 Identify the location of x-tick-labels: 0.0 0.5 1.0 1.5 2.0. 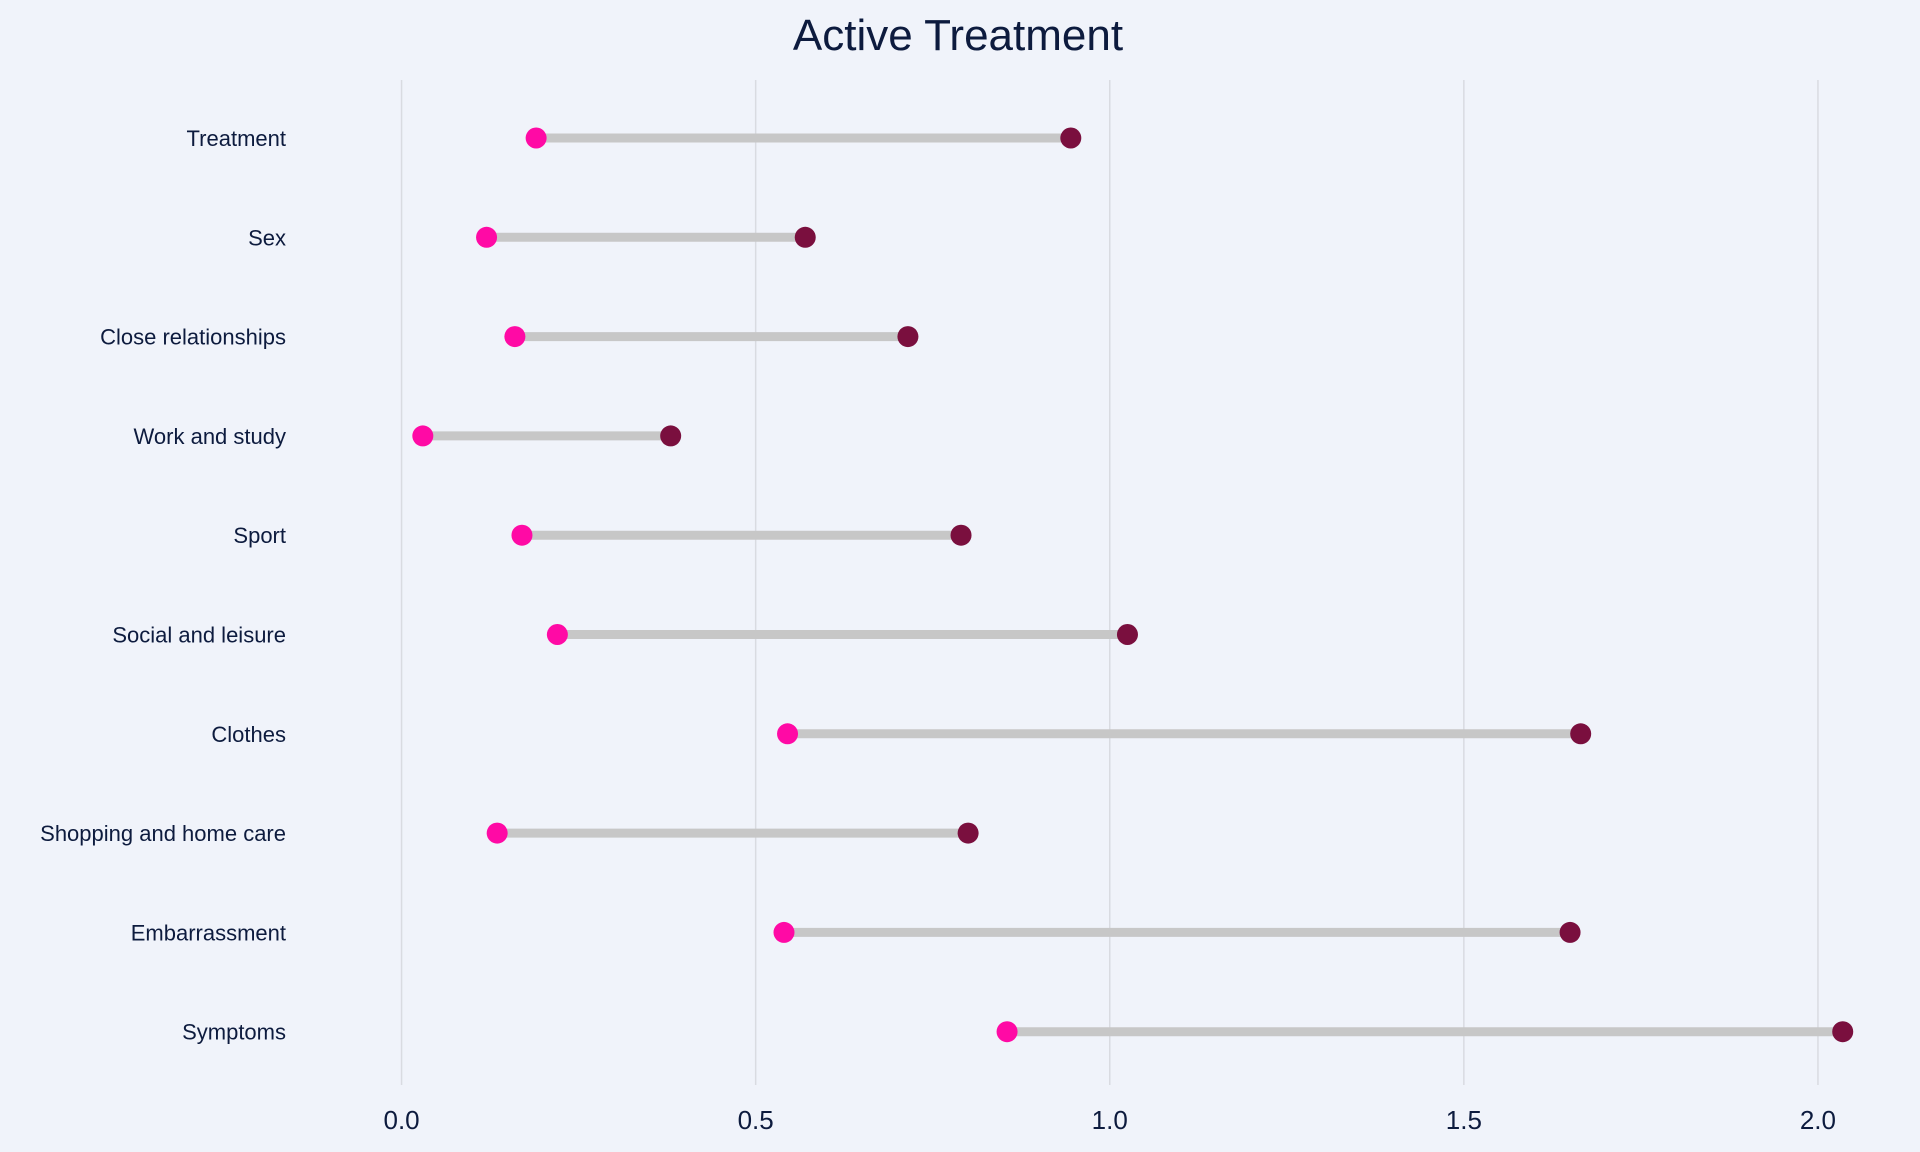
(1109, 1120).